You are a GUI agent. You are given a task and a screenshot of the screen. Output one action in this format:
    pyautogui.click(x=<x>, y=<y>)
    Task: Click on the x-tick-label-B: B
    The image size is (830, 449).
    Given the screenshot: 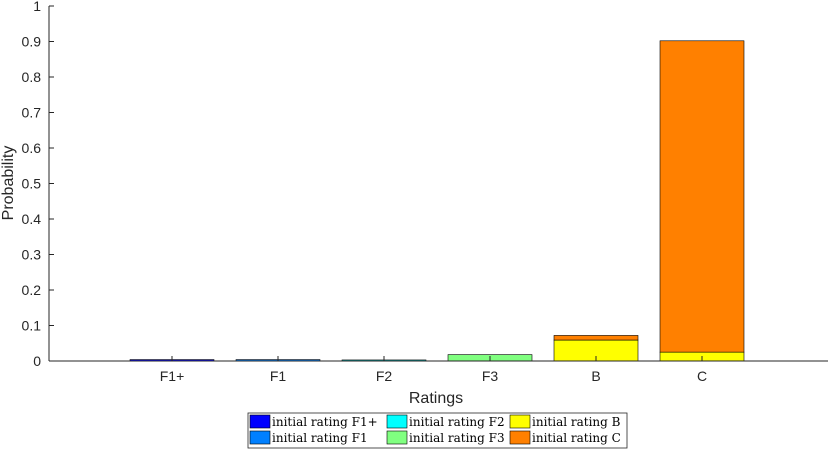 What is the action you would take?
    pyautogui.click(x=595, y=376)
    